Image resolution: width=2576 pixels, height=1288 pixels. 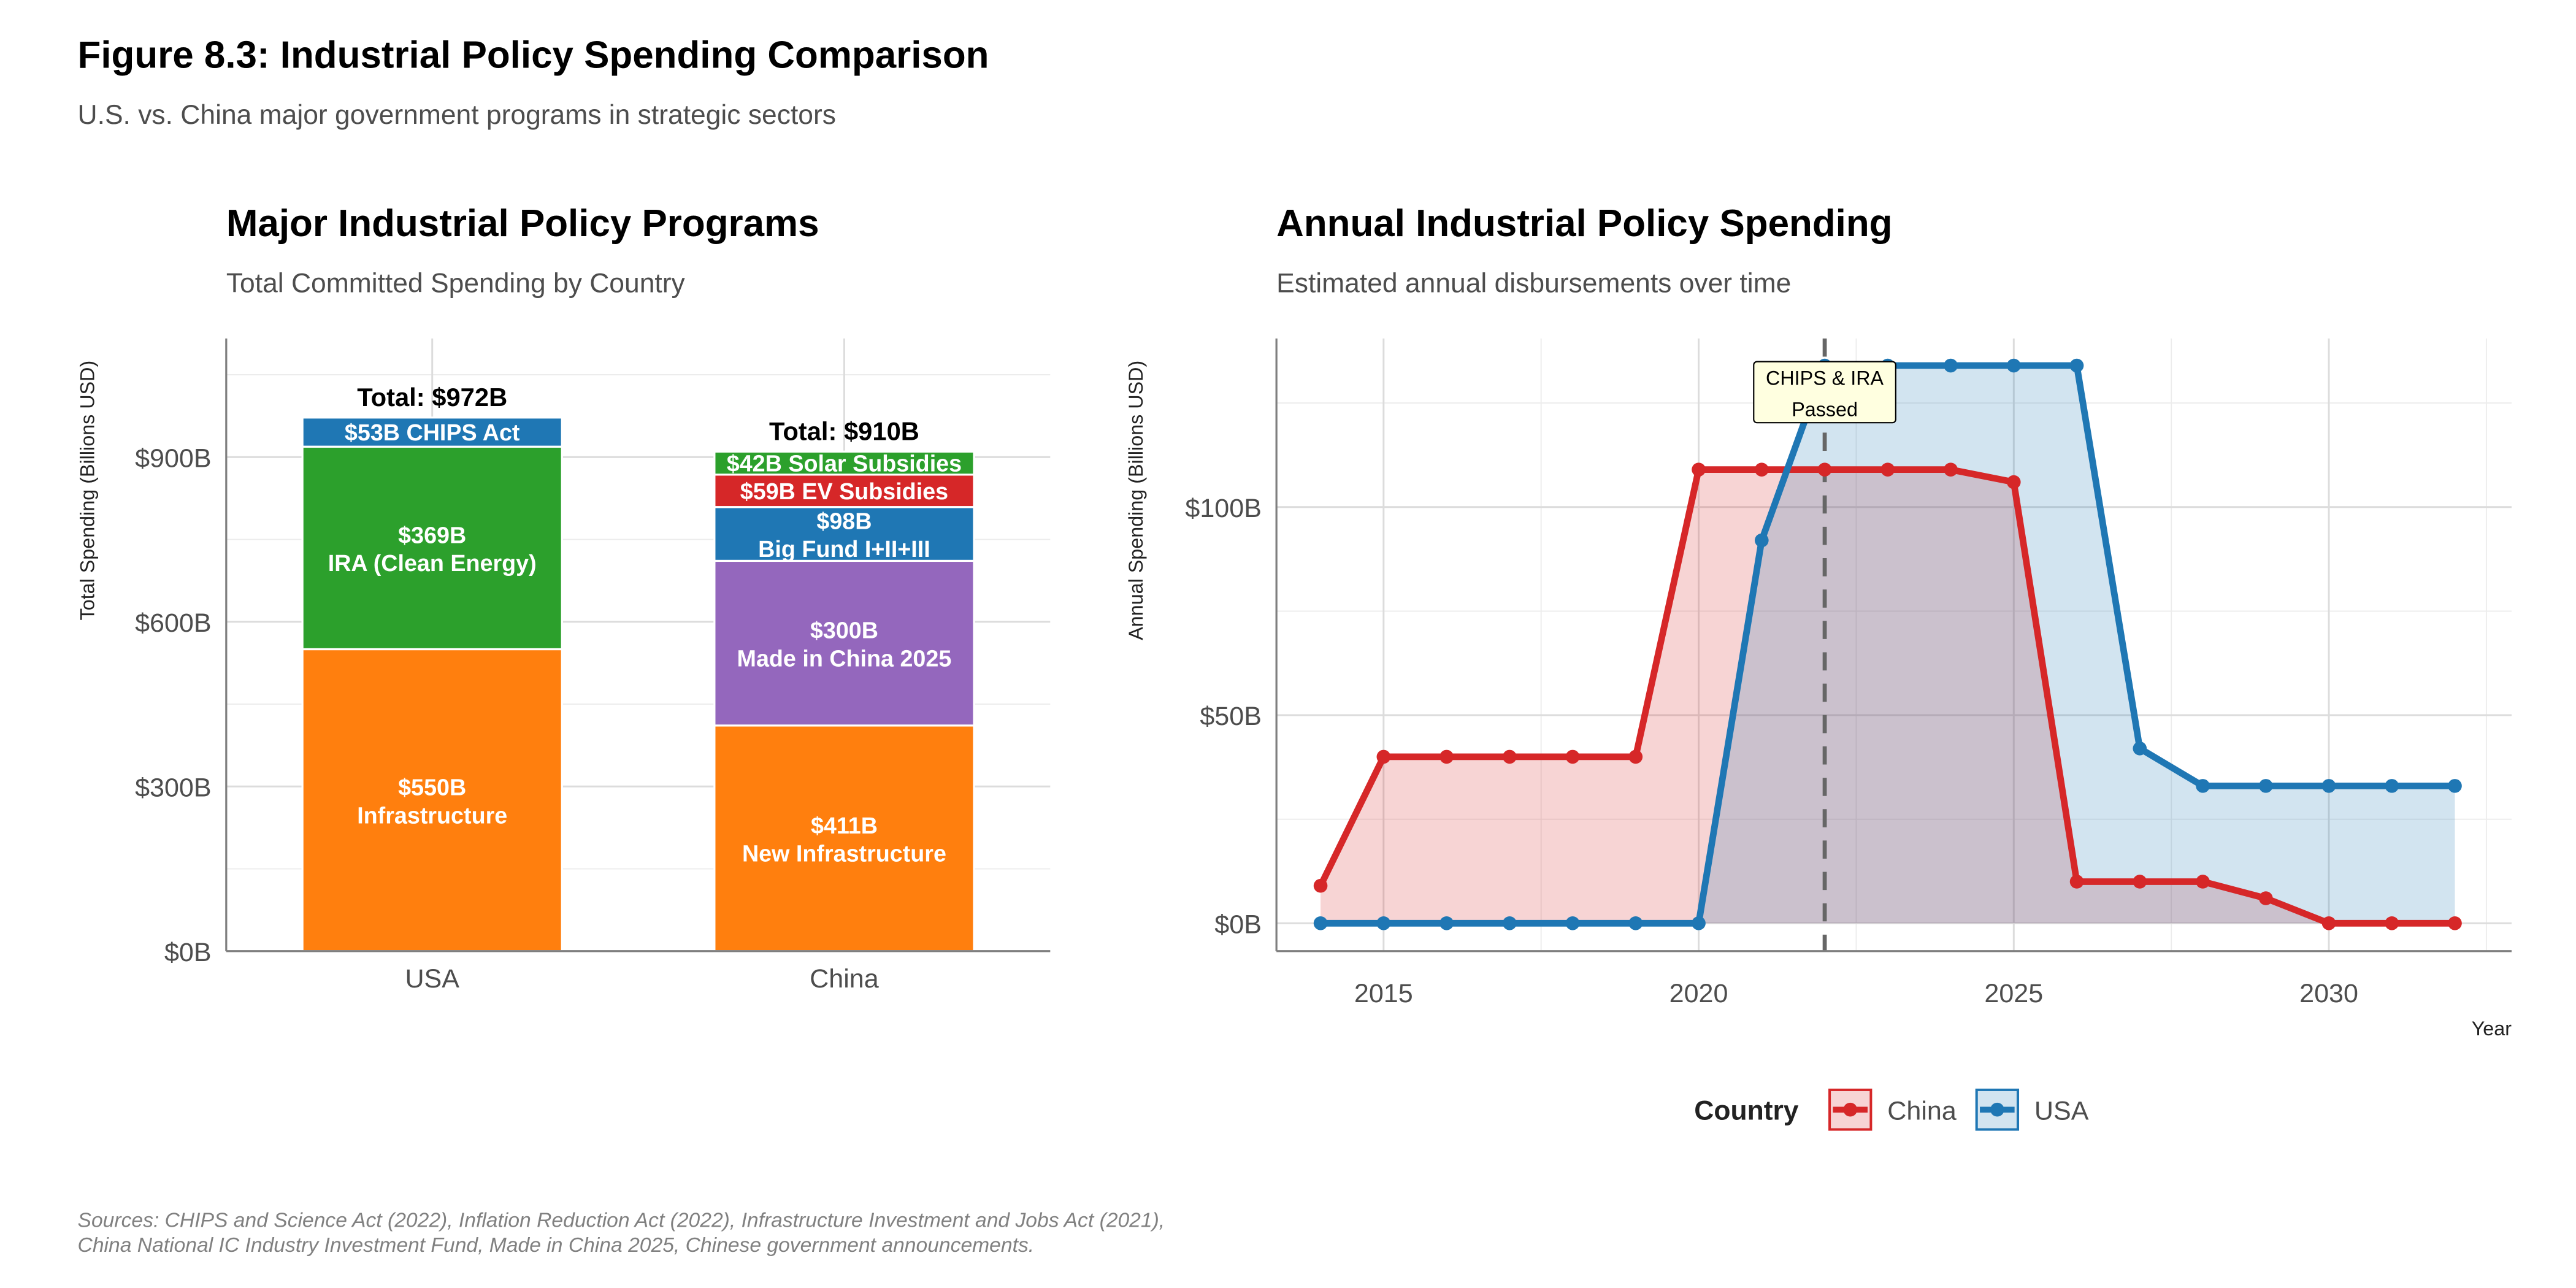 What do you see at coordinates (1136, 500) in the screenshot?
I see `line-y-axis-title: Annual Spending (Billions USD)` at bounding box center [1136, 500].